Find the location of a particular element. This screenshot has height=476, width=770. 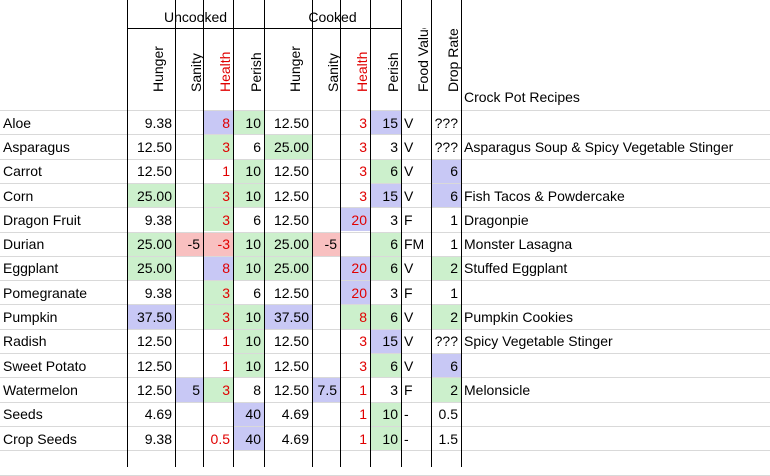

cell-hunger: 25.00 is located at coordinates (151, 244).